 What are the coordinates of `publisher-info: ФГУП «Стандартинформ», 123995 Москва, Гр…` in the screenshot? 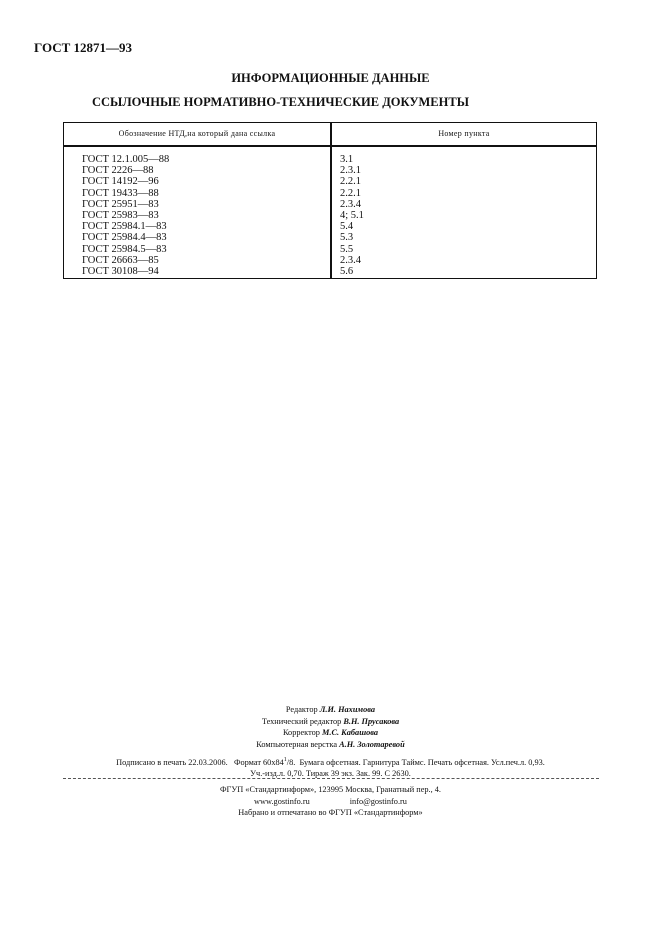 It's located at (330, 801).